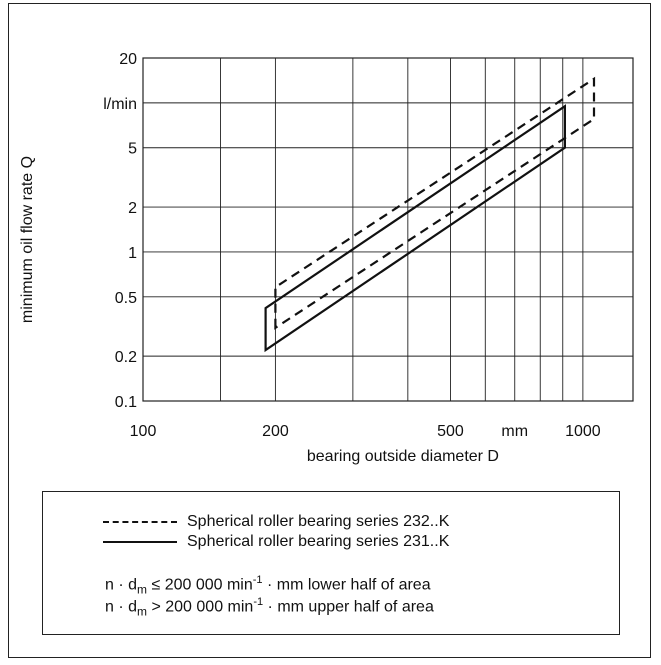  I want to click on x-tick-label: 100, so click(143, 431).